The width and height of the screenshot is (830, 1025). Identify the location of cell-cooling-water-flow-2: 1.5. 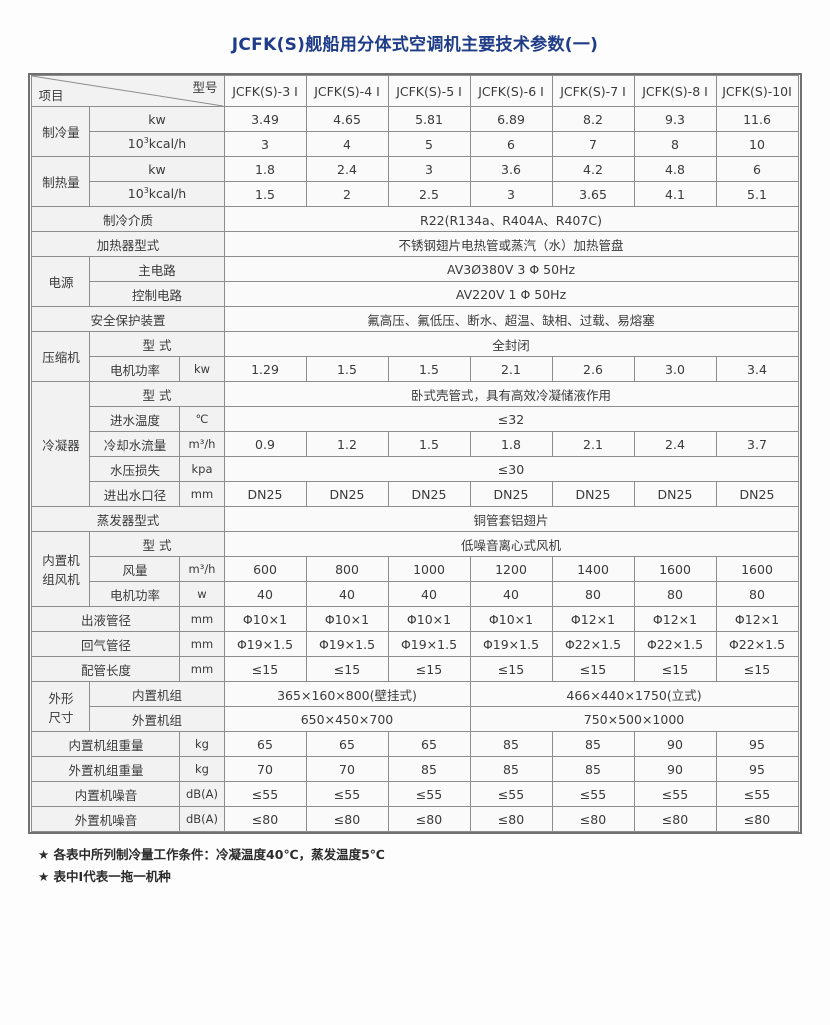
(429, 444).